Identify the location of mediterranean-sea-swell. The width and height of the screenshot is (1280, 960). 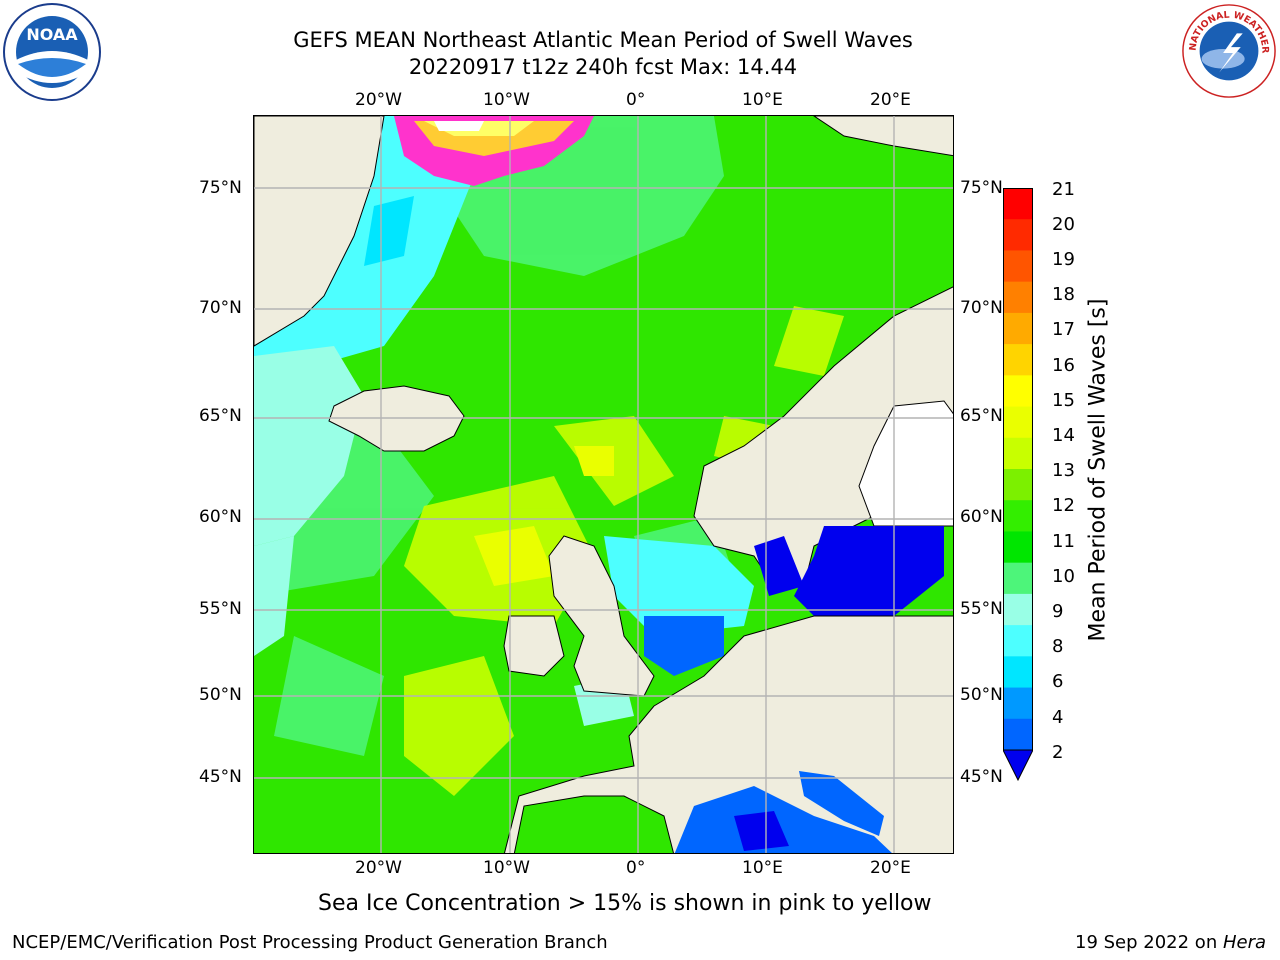
(783, 819).